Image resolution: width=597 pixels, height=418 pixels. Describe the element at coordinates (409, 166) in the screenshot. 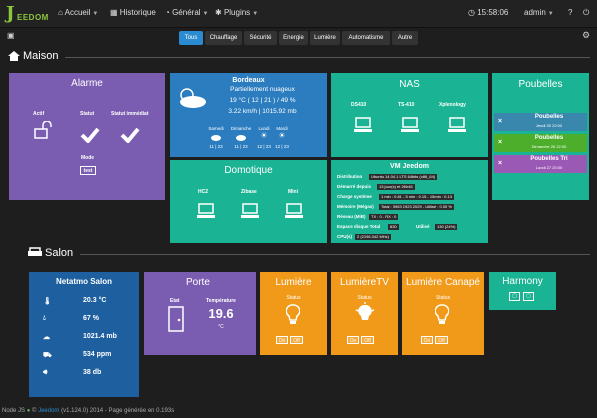

I see `tile-title: VM Jeedom` at that location.